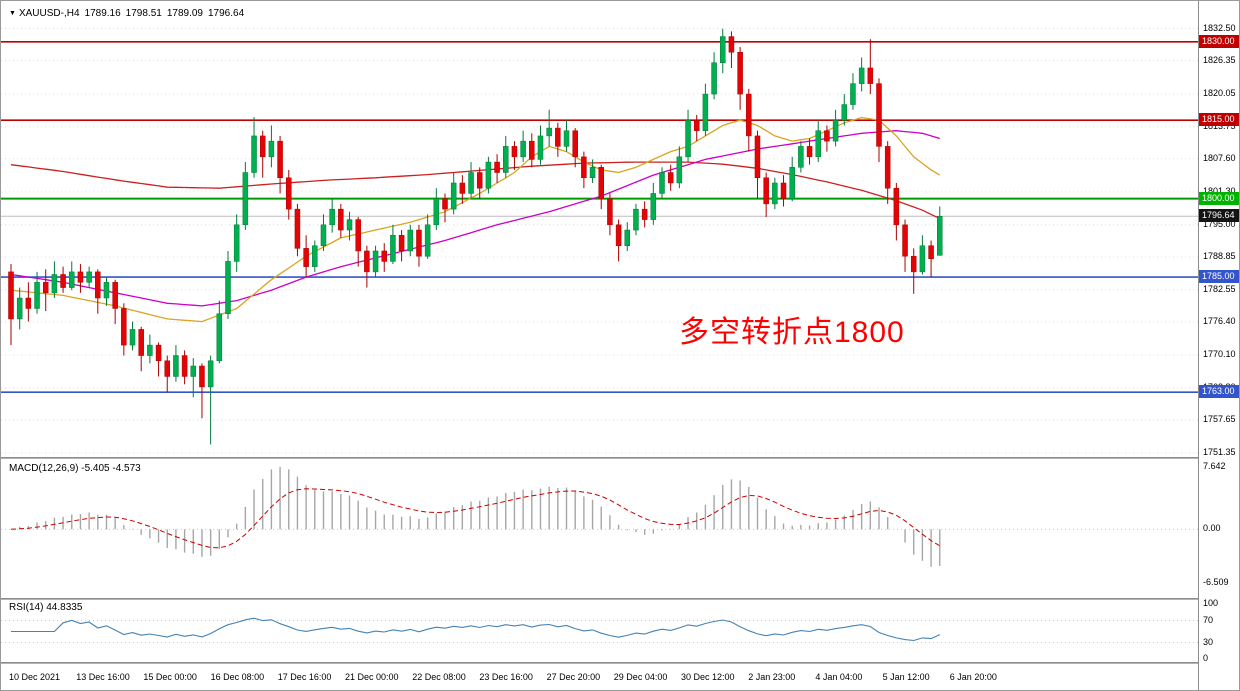 The height and width of the screenshot is (691, 1240). I want to click on rsi-indicator-chart, so click(599, 631).